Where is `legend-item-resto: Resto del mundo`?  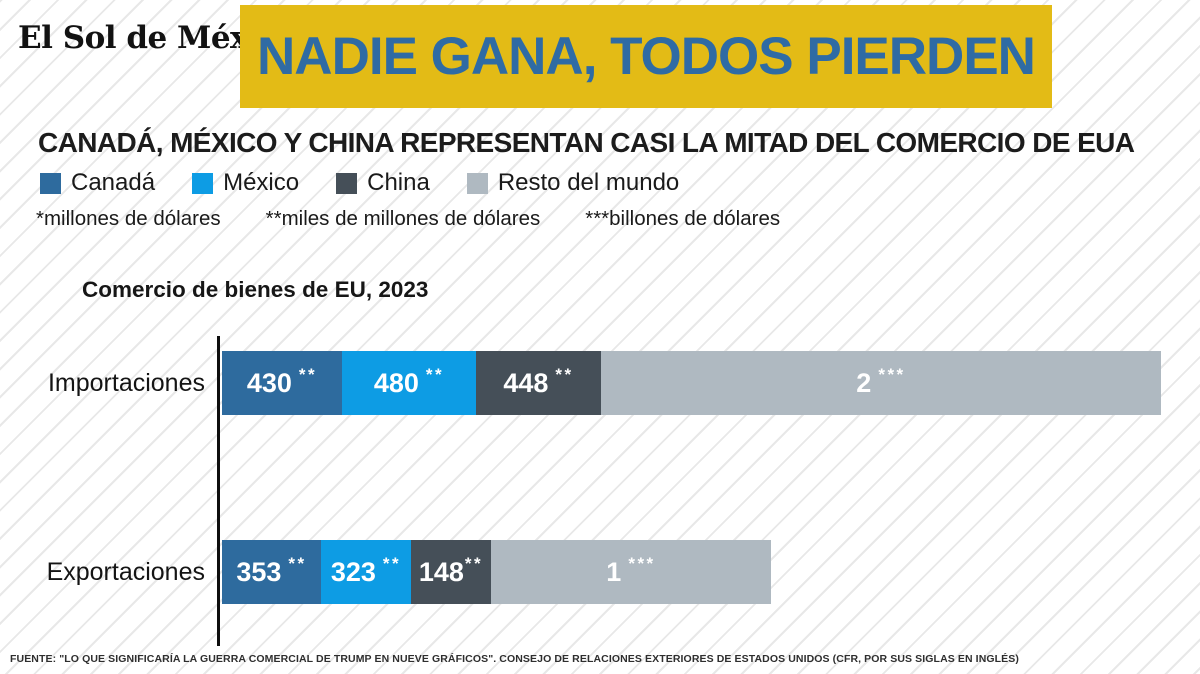
legend-item-resto: Resto del mundo is located at coordinates (573, 183).